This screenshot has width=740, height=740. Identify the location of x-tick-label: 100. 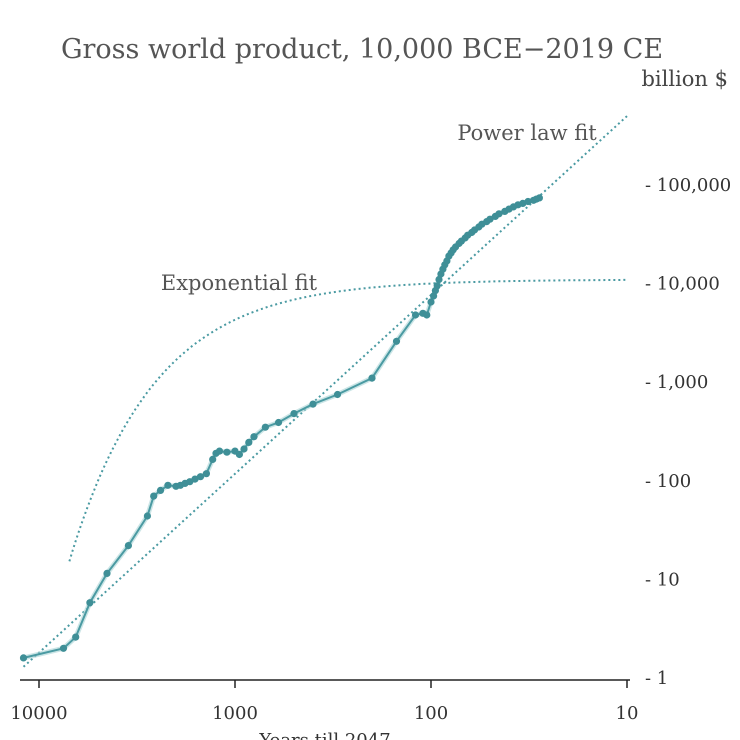
(431, 713).